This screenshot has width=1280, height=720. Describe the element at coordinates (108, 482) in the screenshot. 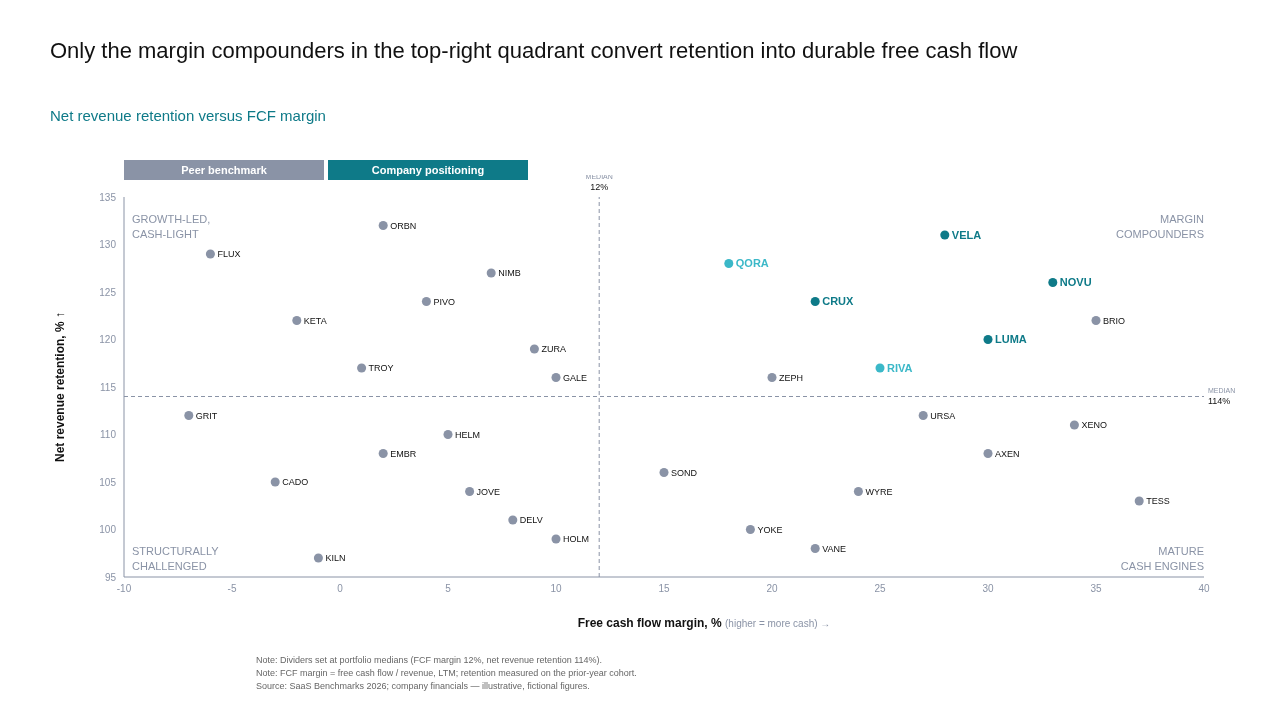

I see `y-tick-label: 105` at that location.